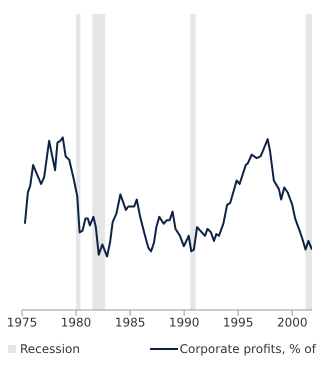 The image size is (324, 380). I want to click on x-tick-label: 1990, so click(184, 323).